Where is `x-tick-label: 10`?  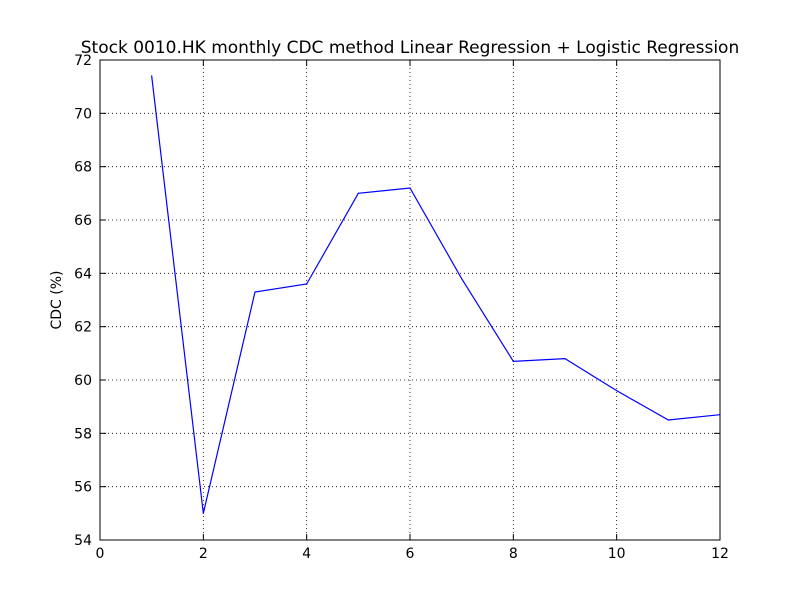 x-tick-label: 10 is located at coordinates (617, 554).